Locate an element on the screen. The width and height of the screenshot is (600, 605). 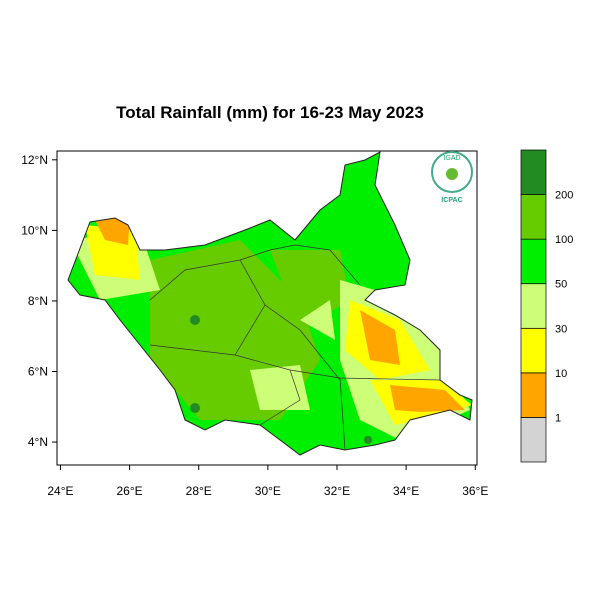
y-tick-label: 6°N is located at coordinates (38, 372).